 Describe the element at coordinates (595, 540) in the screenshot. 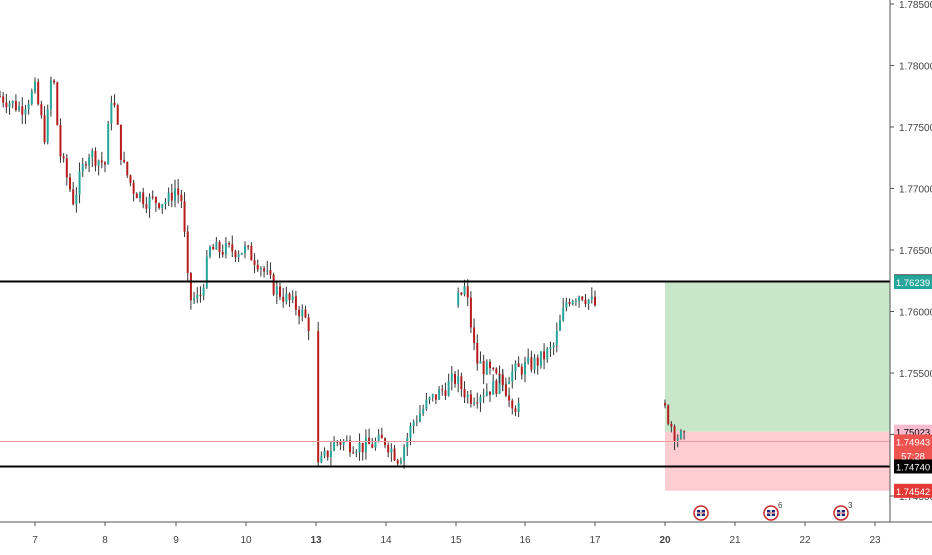

I see `x-tick-label: 17` at that location.